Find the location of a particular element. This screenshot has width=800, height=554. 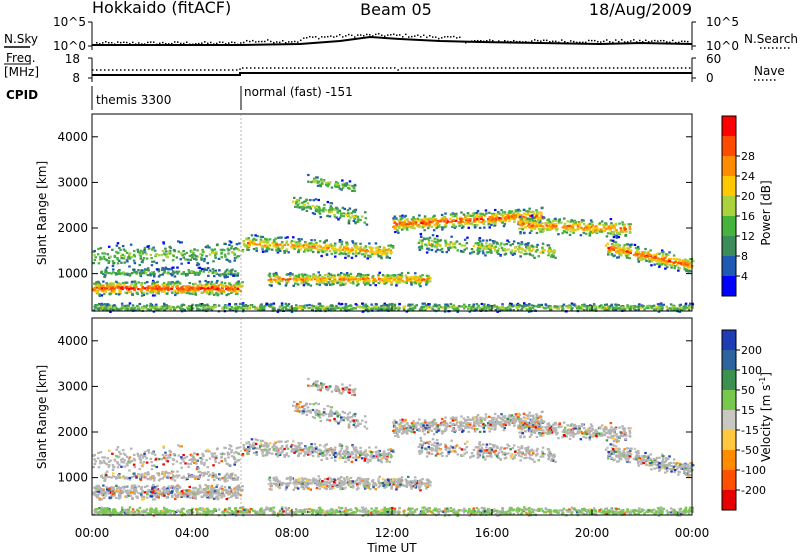

power-cbar-tick: 4 is located at coordinates (744, 276).